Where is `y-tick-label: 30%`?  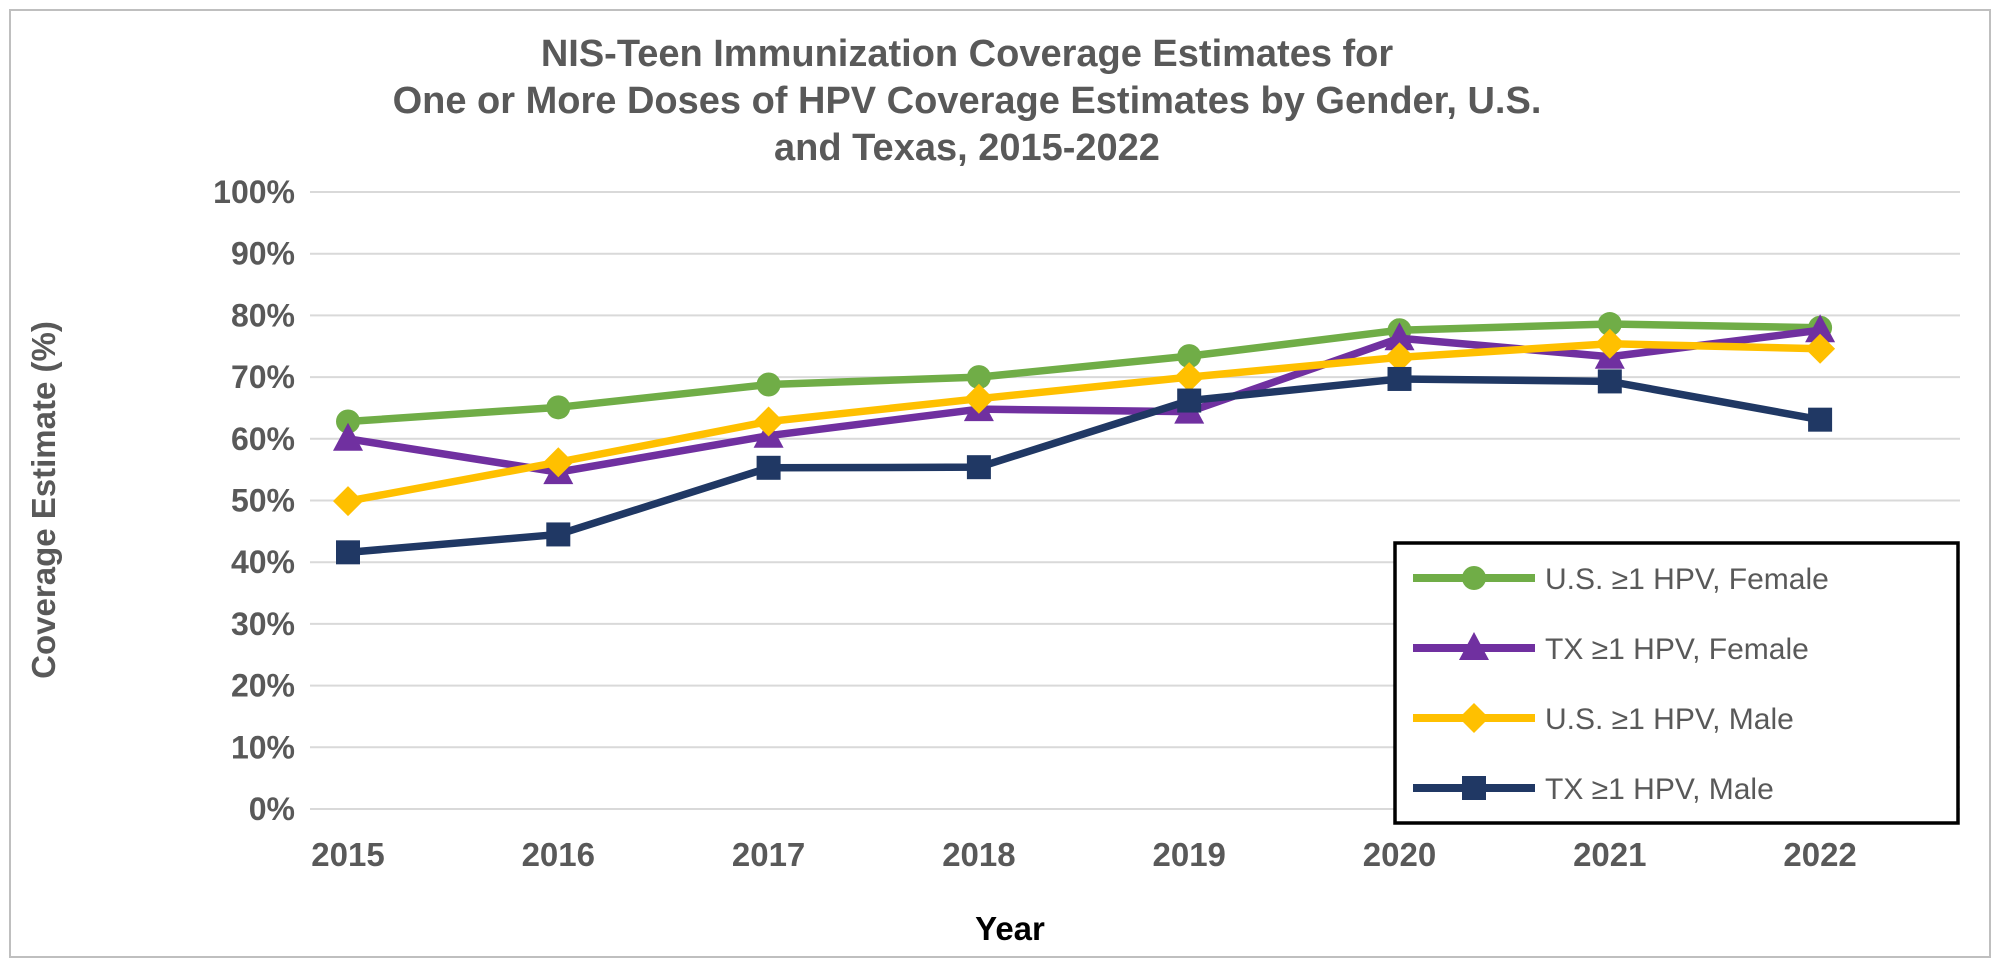
y-tick-label: 30% is located at coordinates (263, 624).